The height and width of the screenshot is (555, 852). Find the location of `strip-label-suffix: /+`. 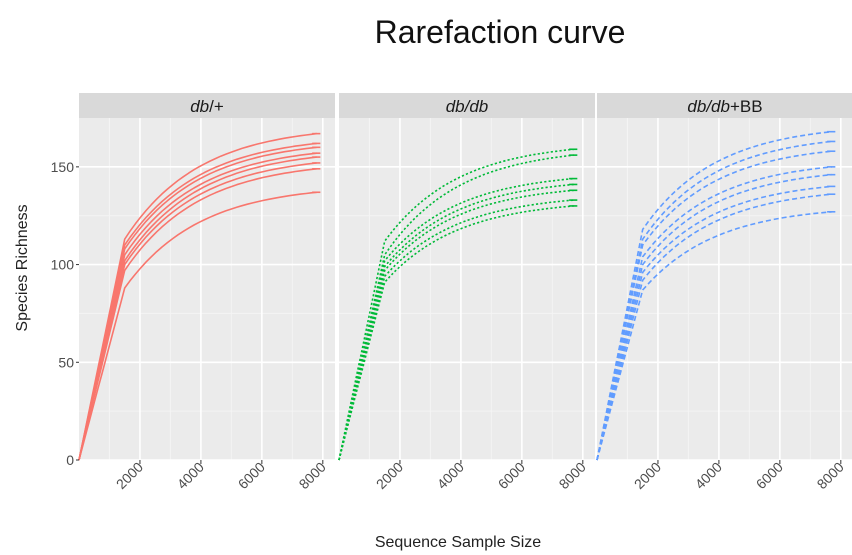

strip-label-suffix: /+ is located at coordinates (216, 106).